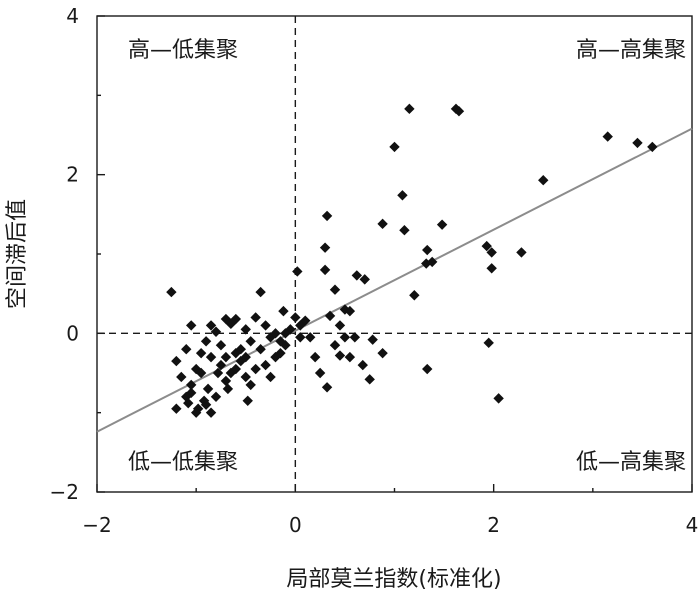  I want to click on y-tick-label: −2, so click(64, 492).